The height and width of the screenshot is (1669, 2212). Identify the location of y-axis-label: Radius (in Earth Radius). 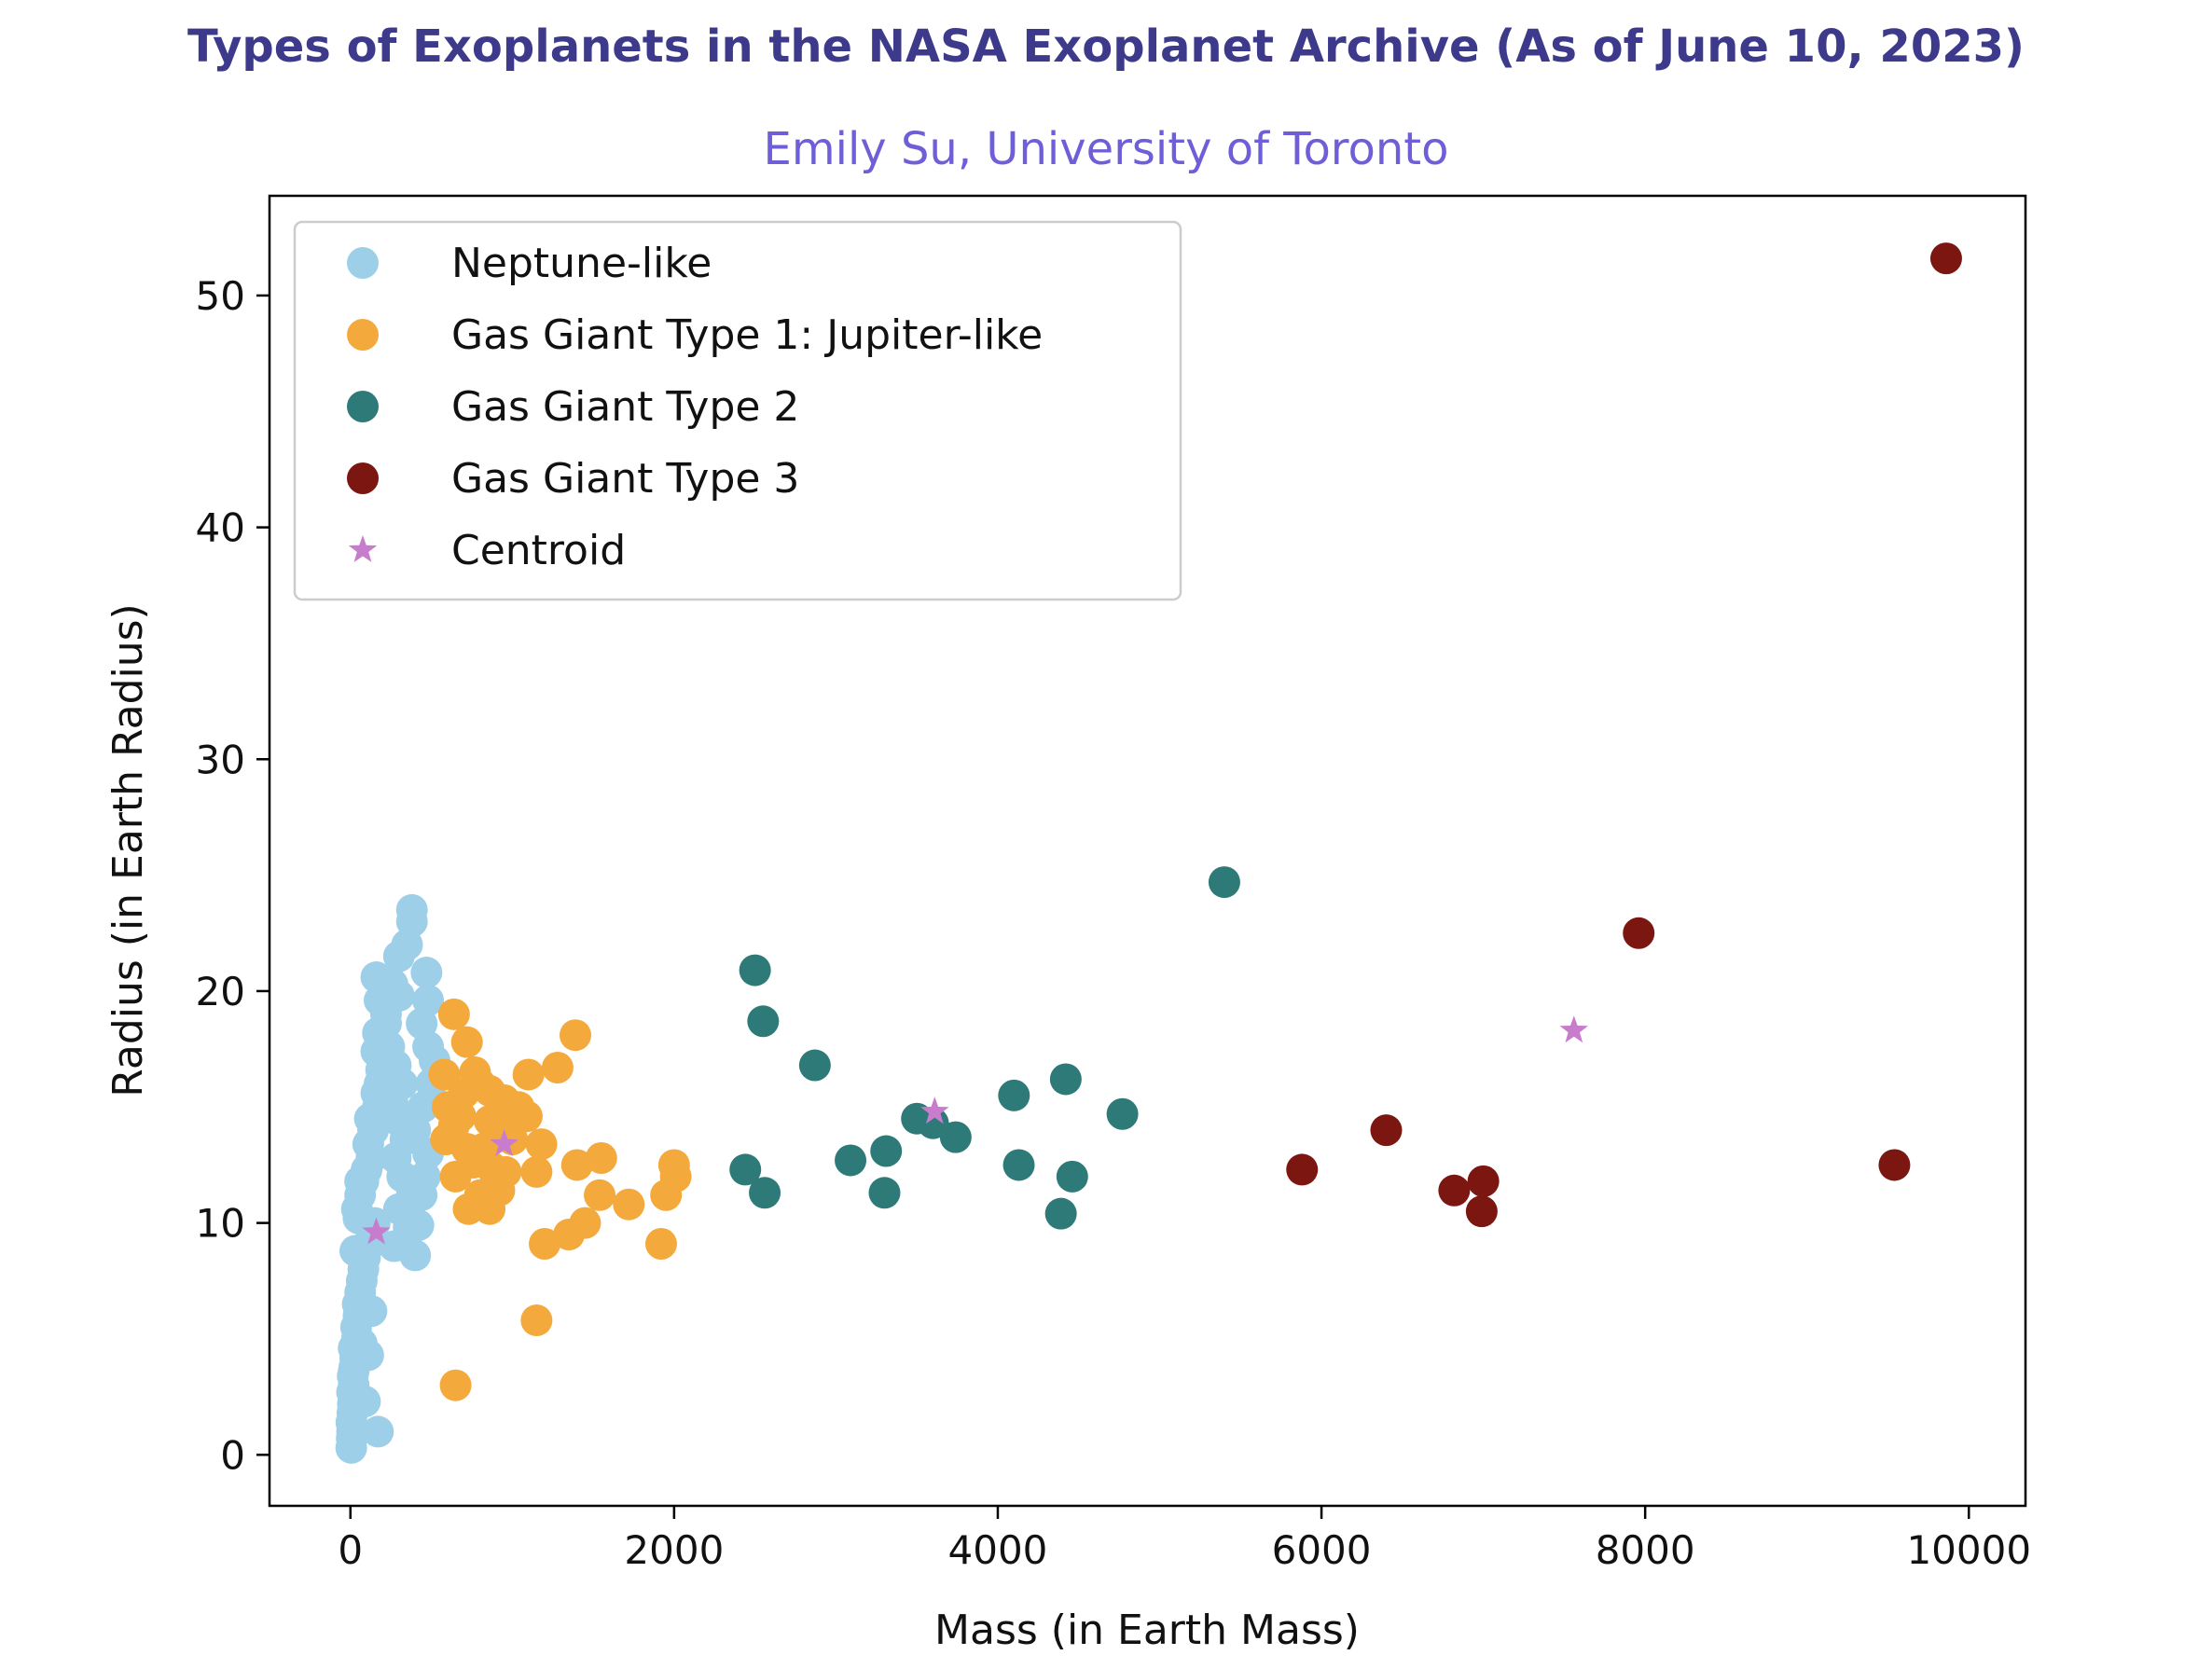
(128, 850).